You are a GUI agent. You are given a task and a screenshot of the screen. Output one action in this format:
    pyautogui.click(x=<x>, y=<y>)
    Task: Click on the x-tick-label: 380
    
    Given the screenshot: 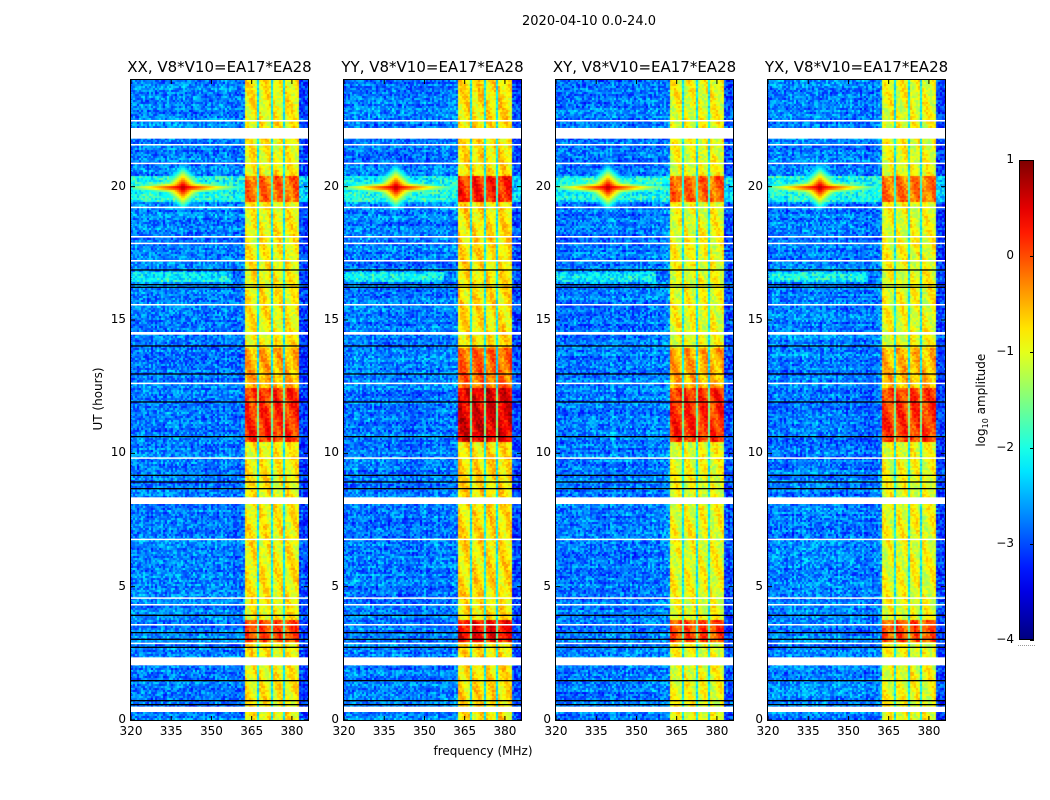 What is the action you would take?
    pyautogui.click(x=717, y=731)
    